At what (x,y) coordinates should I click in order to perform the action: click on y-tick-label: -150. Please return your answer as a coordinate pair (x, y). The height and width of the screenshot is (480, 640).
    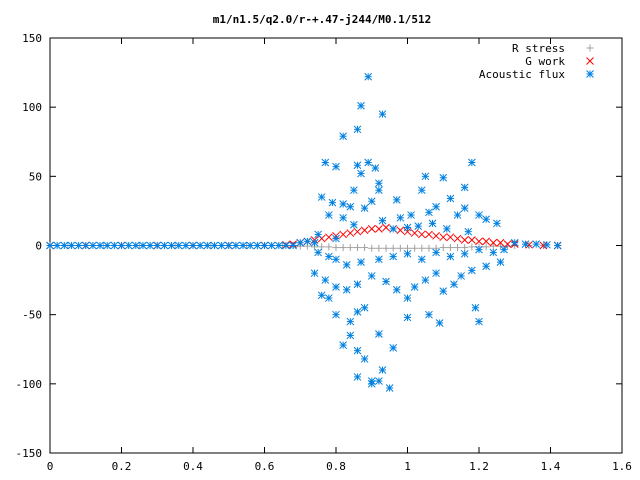
    Looking at the image, I should click on (29, 453).